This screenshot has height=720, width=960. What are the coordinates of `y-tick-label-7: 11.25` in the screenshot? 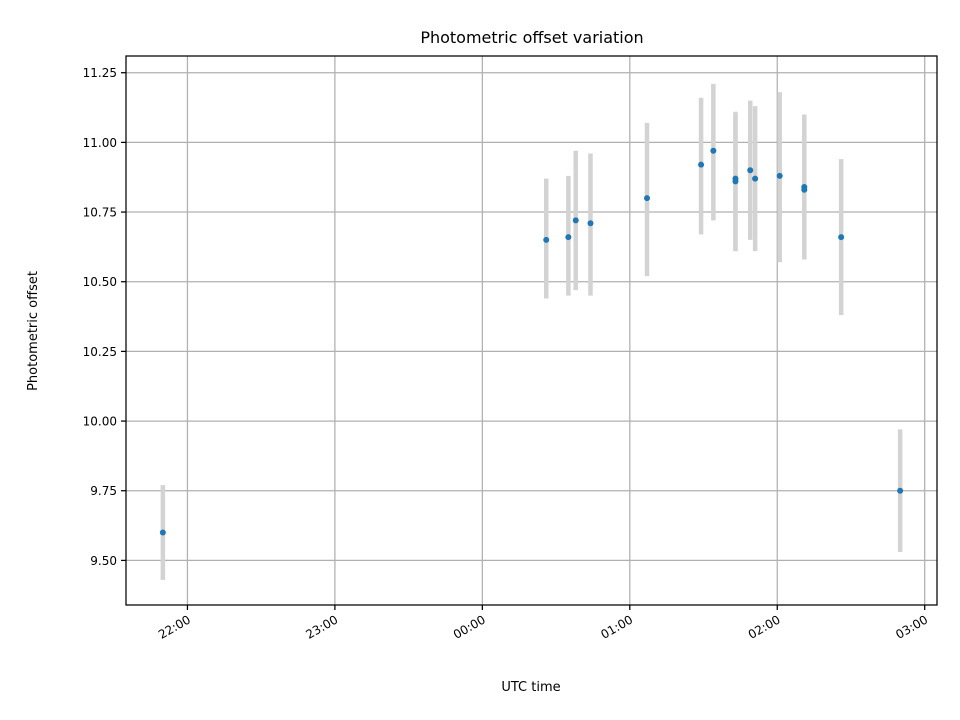 It's located at (100, 73).